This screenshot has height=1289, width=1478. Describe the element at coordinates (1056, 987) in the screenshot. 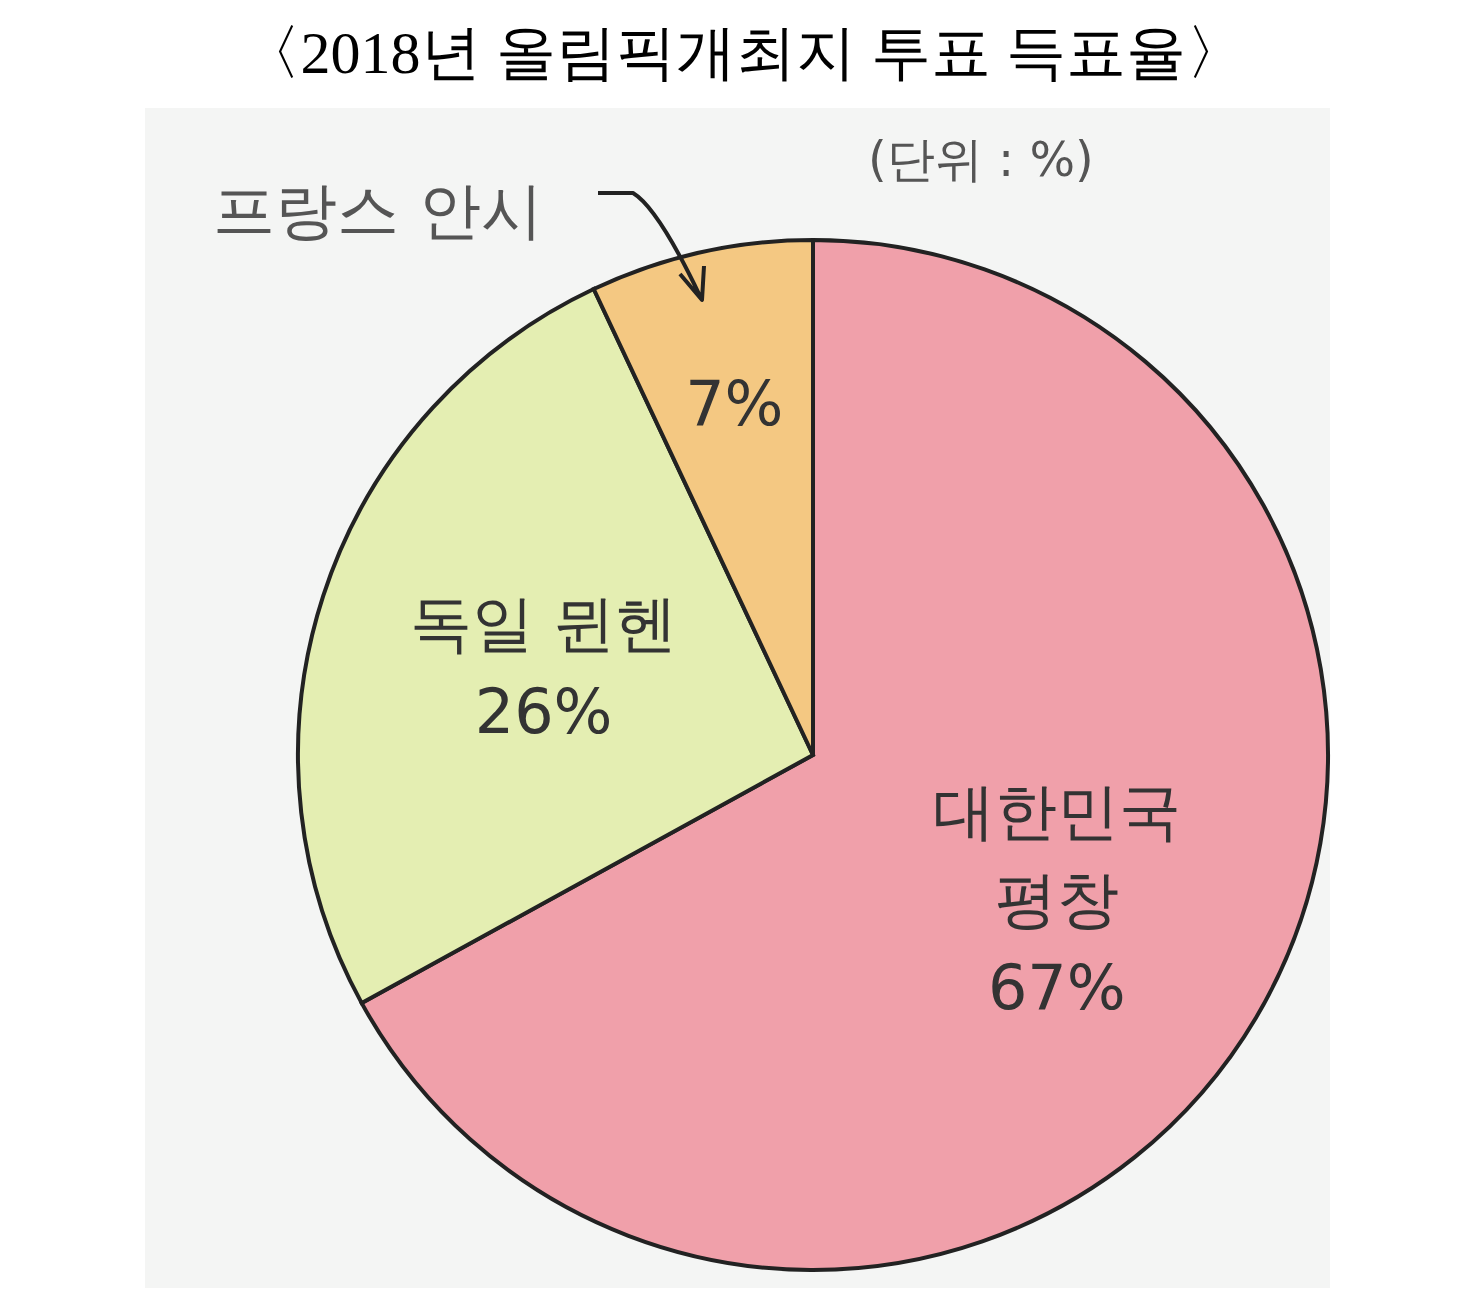

I see `data-label: 67%` at that location.